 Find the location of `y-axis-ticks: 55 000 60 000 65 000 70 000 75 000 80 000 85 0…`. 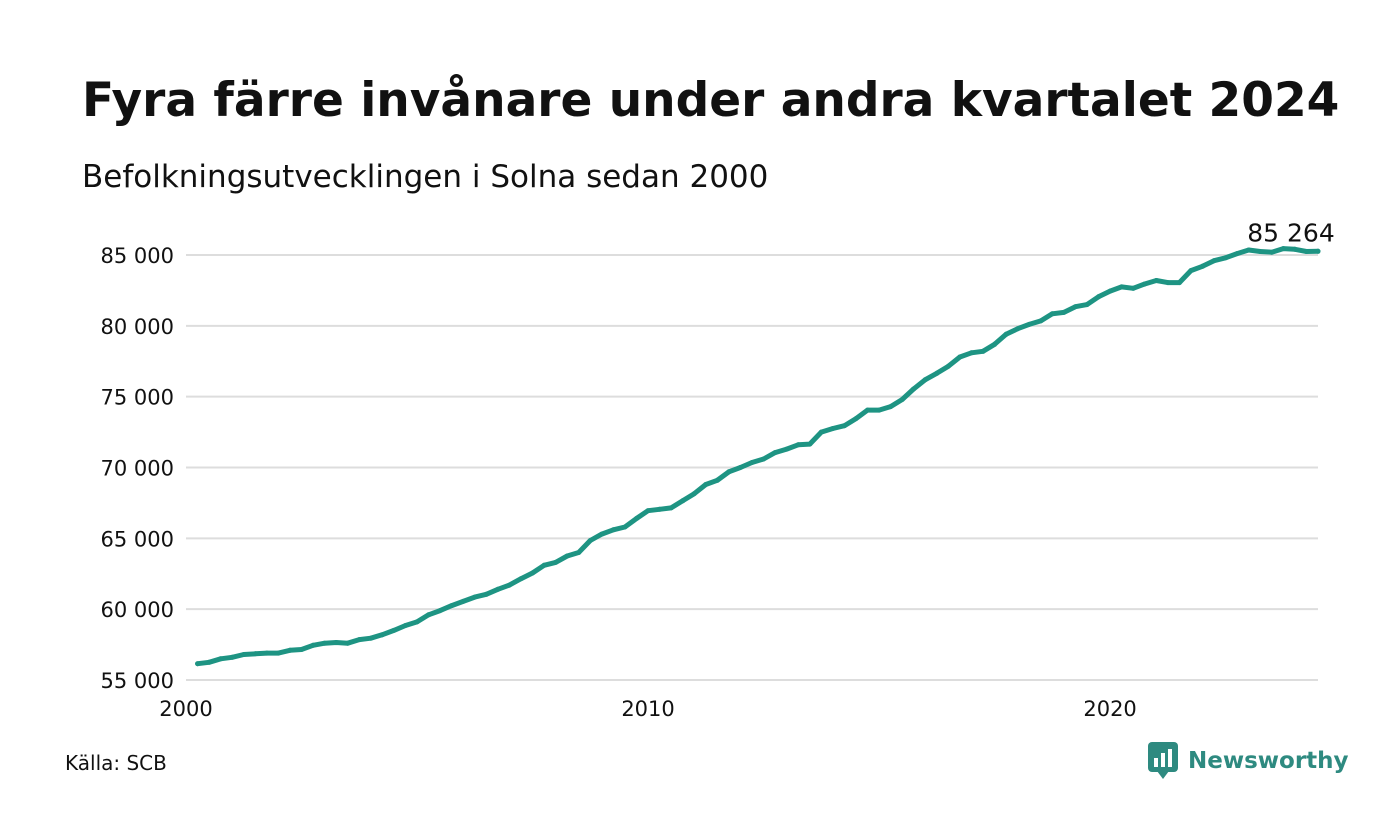

y-axis-ticks: 55 000 60 000 65 000 70 000 75 000 80 000 85 0… is located at coordinates (137, 468).